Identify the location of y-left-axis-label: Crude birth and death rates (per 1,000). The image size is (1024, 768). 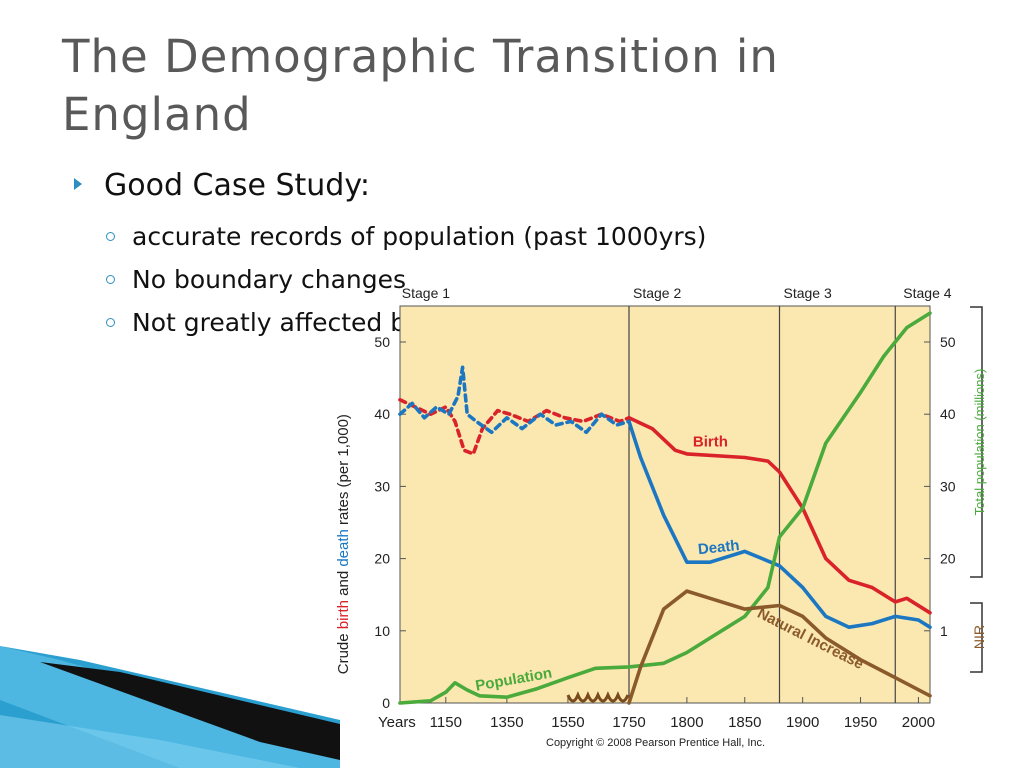
(343, 544).